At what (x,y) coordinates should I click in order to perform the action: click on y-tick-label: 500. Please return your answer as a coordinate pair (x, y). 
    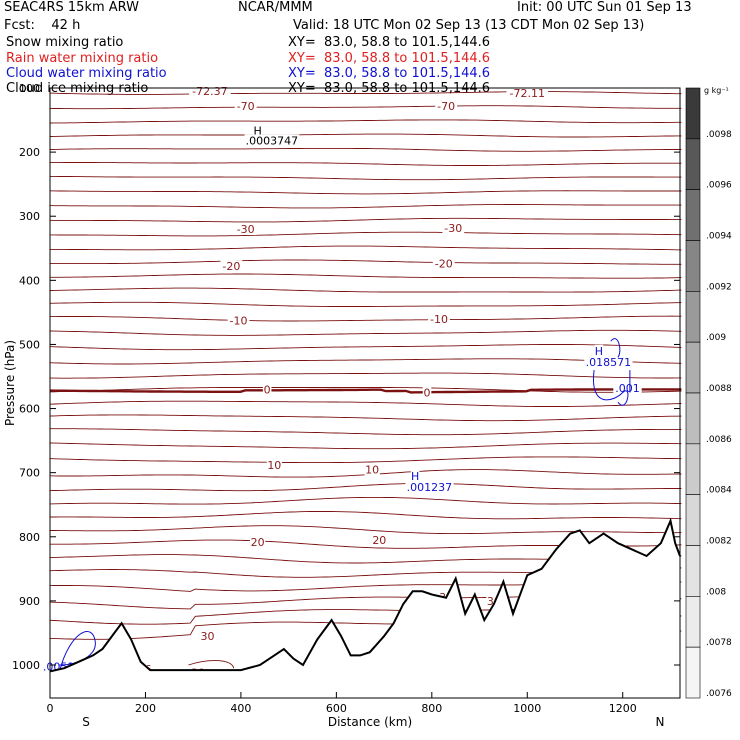
    Looking at the image, I should click on (29, 344).